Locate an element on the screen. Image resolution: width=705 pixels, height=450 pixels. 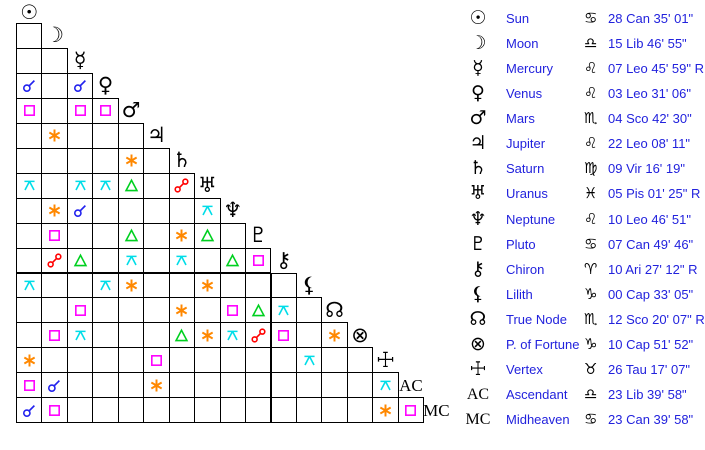
aspect-cell-Chiron-Mercury is located at coordinates (80, 260).